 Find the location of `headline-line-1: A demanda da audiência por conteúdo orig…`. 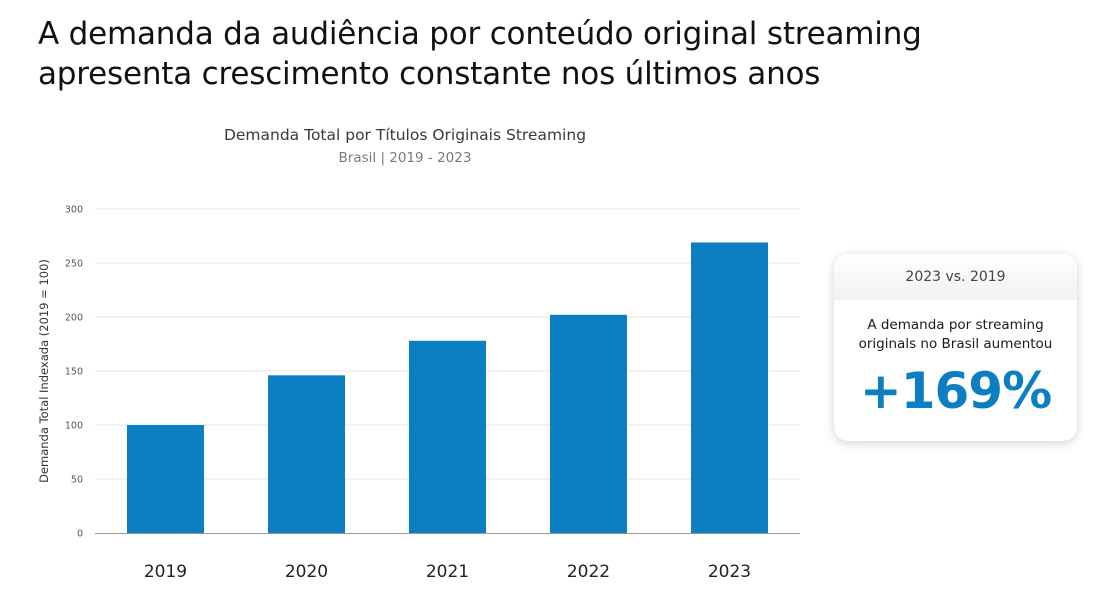

headline-line-1: A demanda da audiência por conteúdo orig… is located at coordinates (480, 34).